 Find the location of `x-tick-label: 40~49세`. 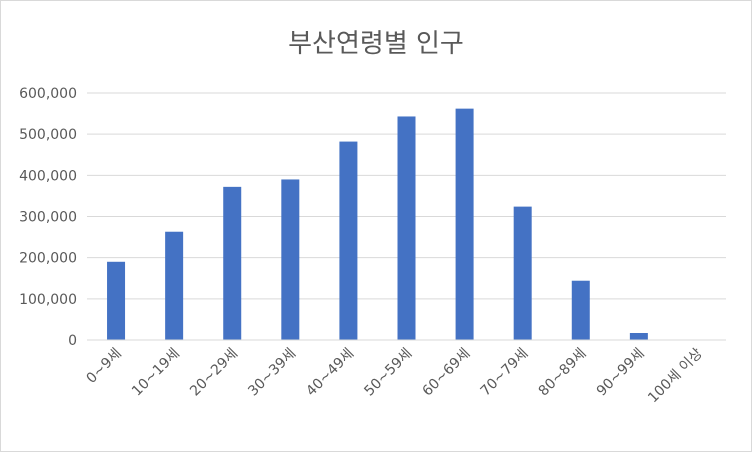

x-tick-label: 40~49세 is located at coordinates (330, 373).